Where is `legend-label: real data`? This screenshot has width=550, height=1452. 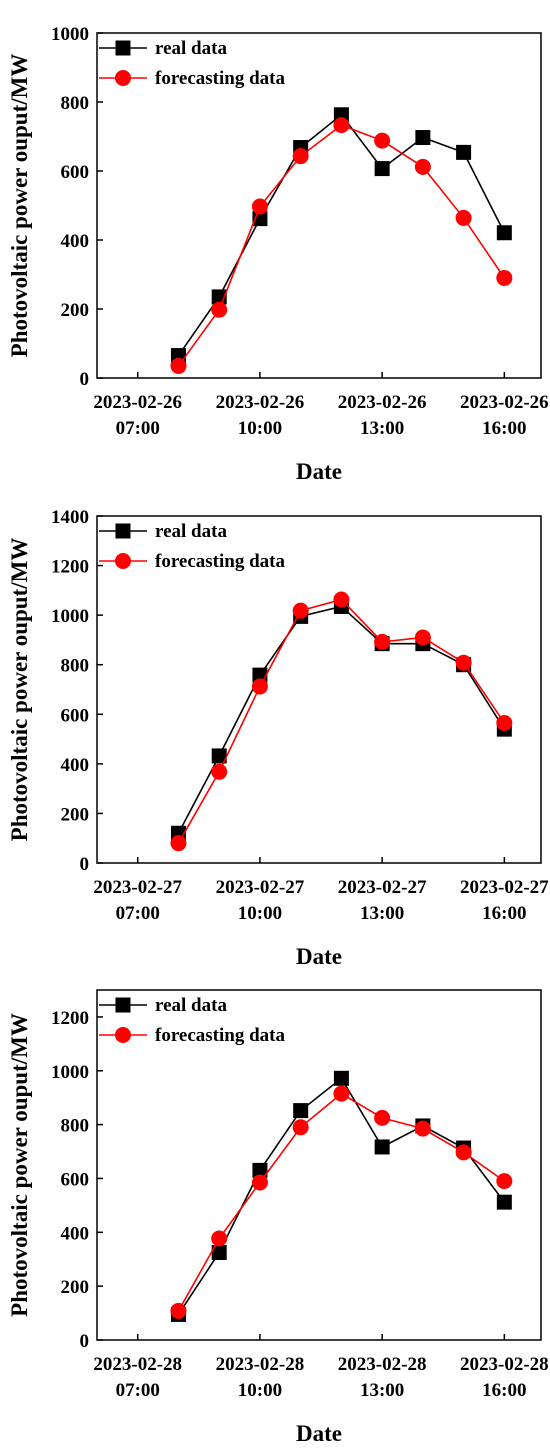
legend-label: real data is located at coordinates (191, 48).